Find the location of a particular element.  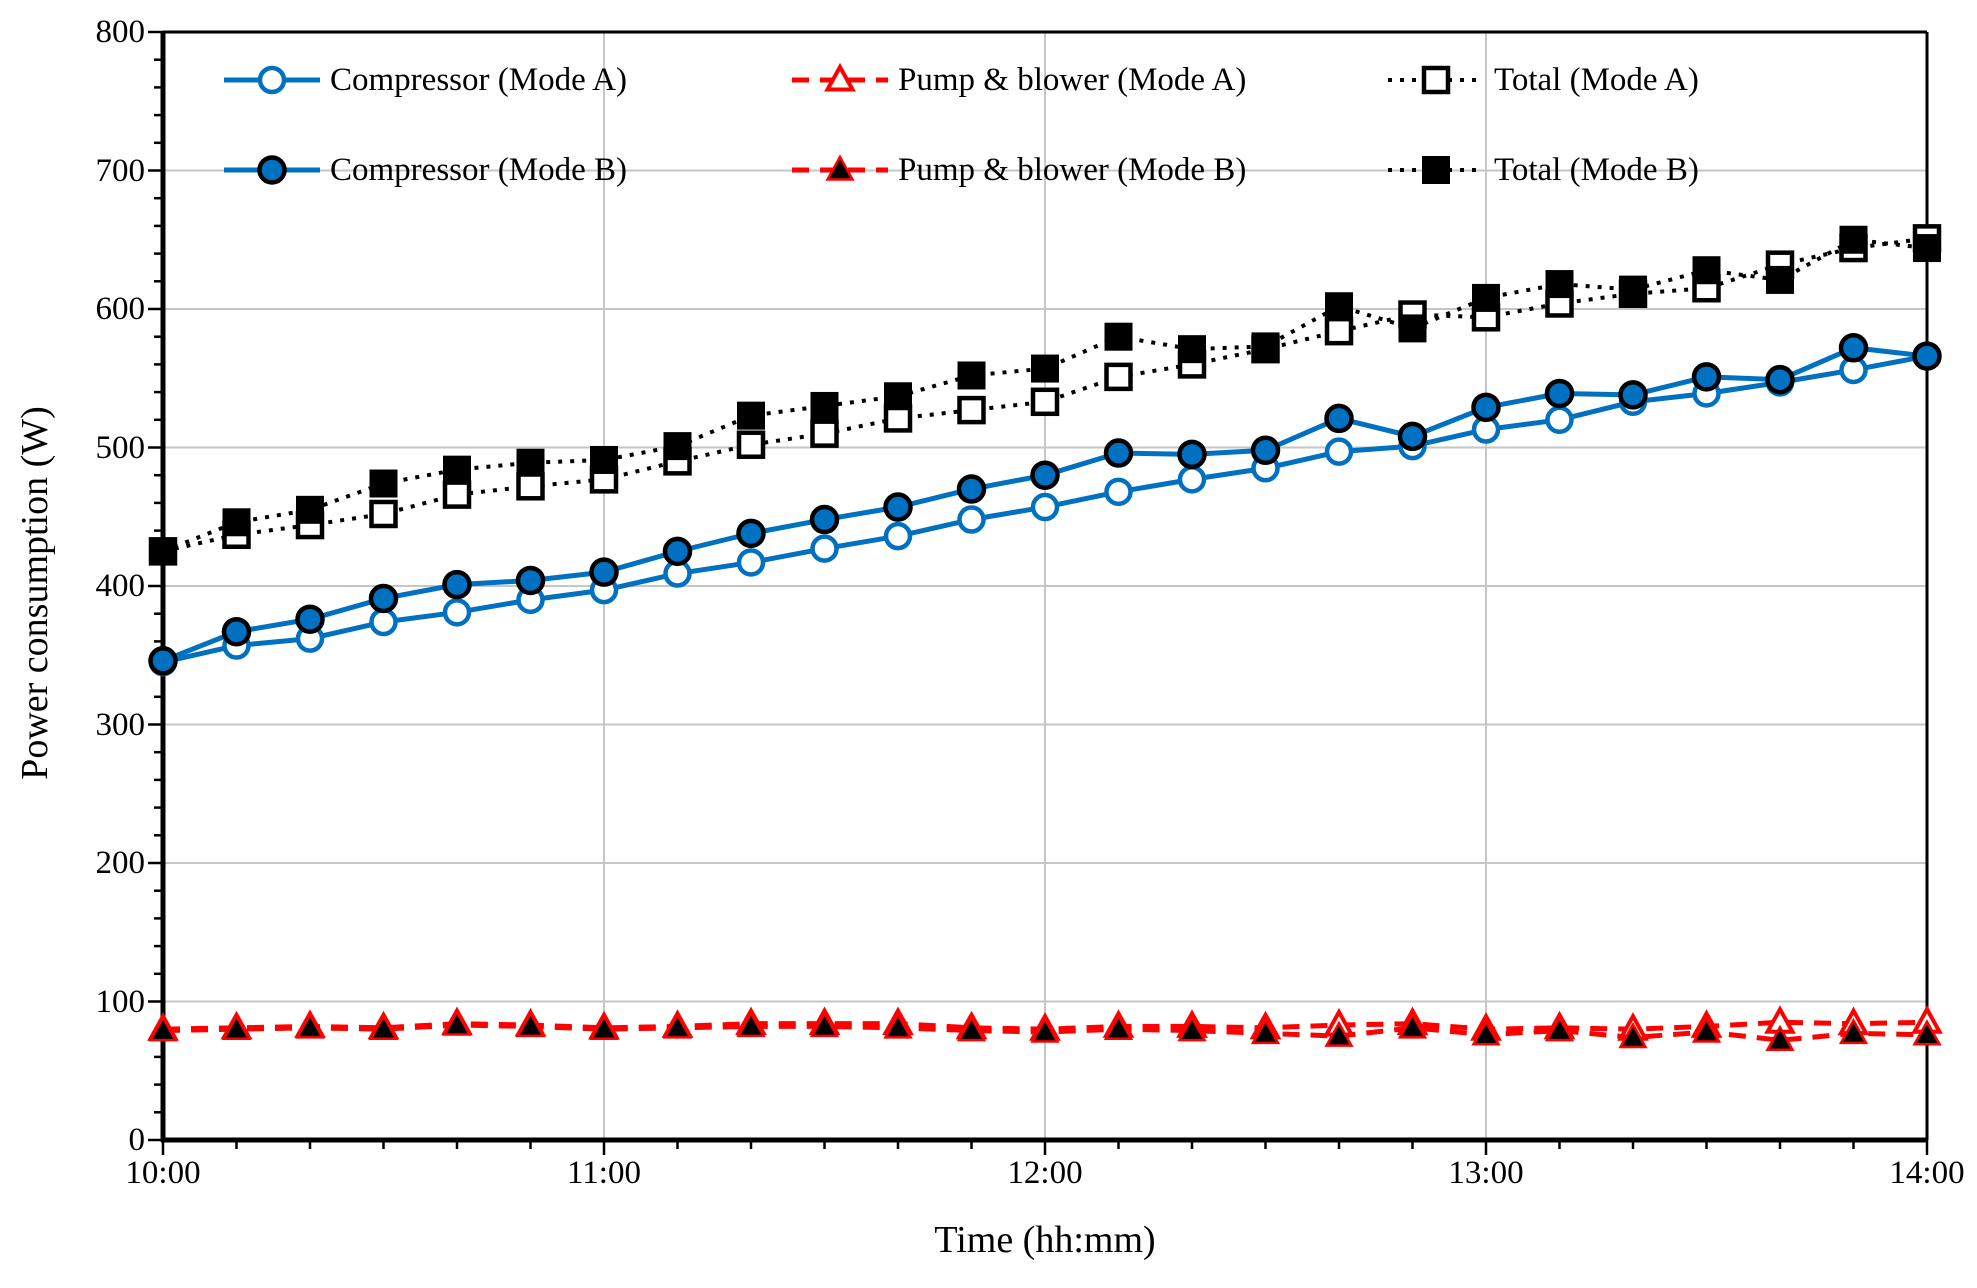

y-tick-label: 0 is located at coordinates (137, 1140).